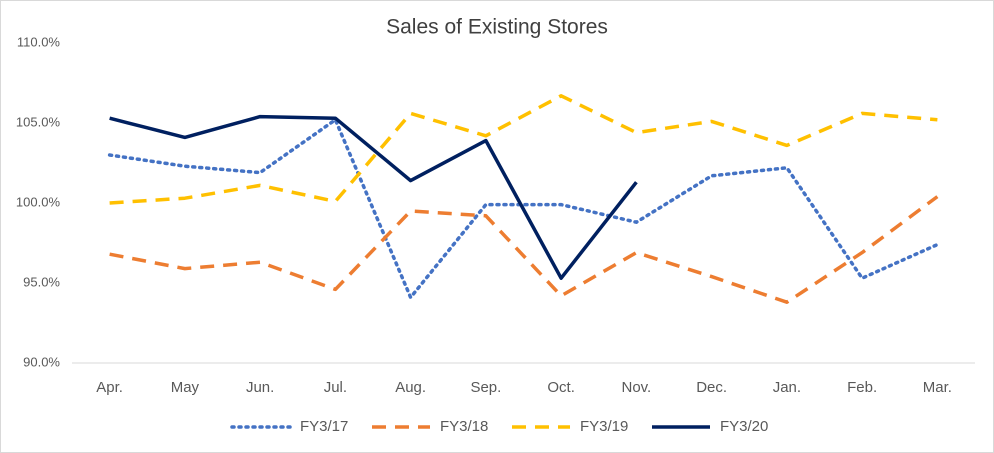  What do you see at coordinates (185, 387) in the screenshot?
I see `x-tick-label: May` at bounding box center [185, 387].